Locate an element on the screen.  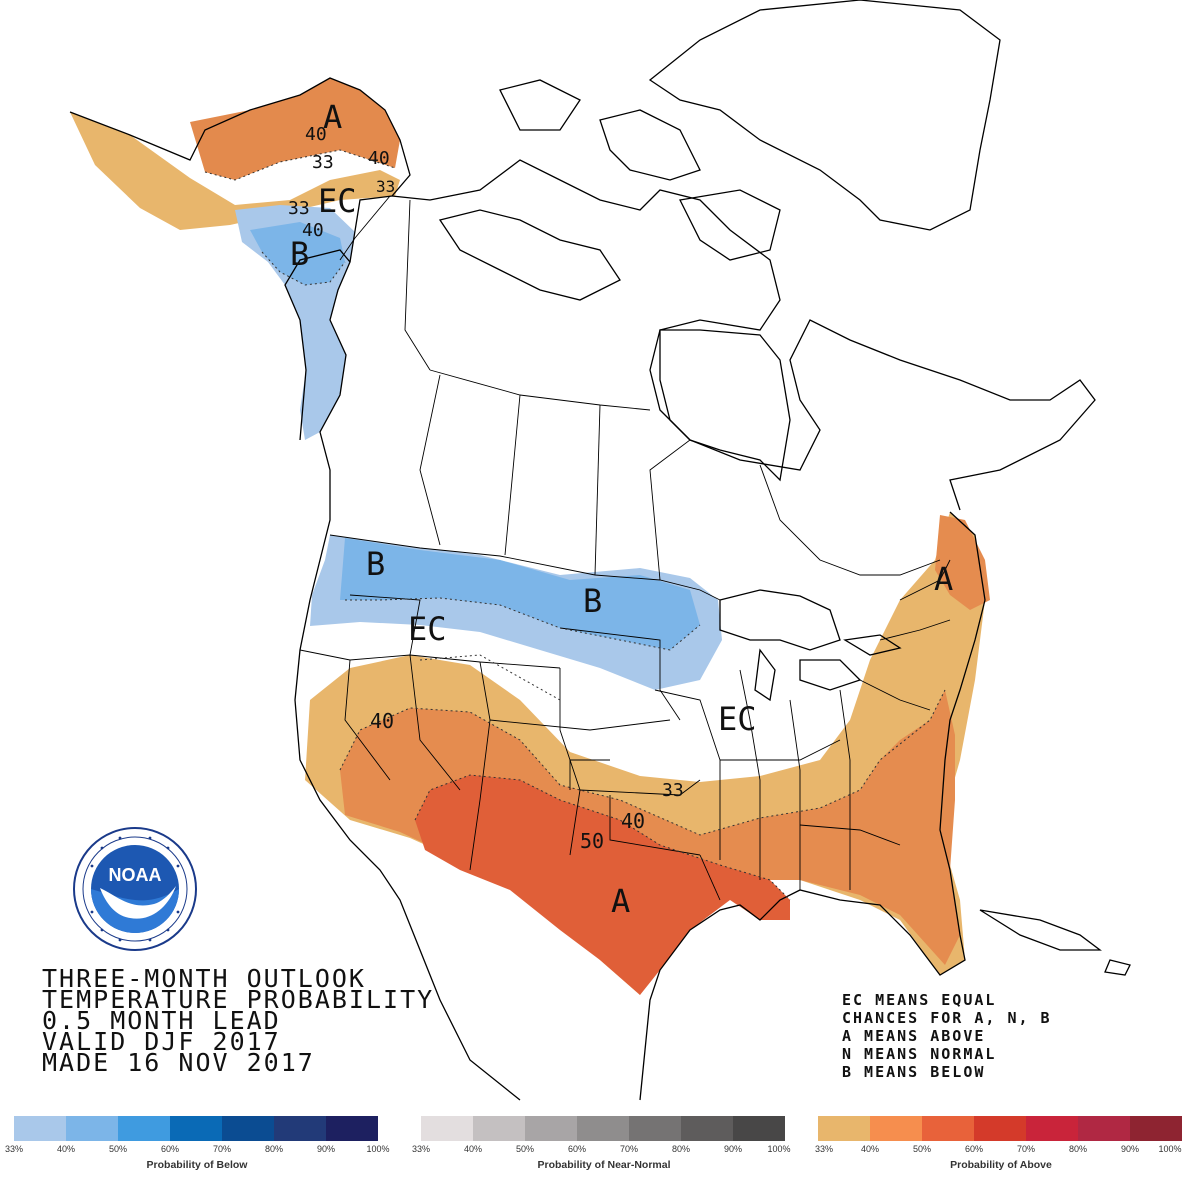
noaa-logo-text: NOAA is located at coordinates (135, 875).